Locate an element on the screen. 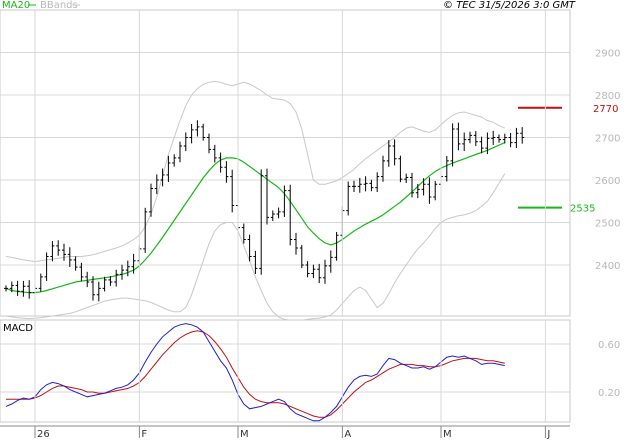 The width and height of the screenshot is (627, 440). bbands-legend-label: BBands is located at coordinates (59, 5).